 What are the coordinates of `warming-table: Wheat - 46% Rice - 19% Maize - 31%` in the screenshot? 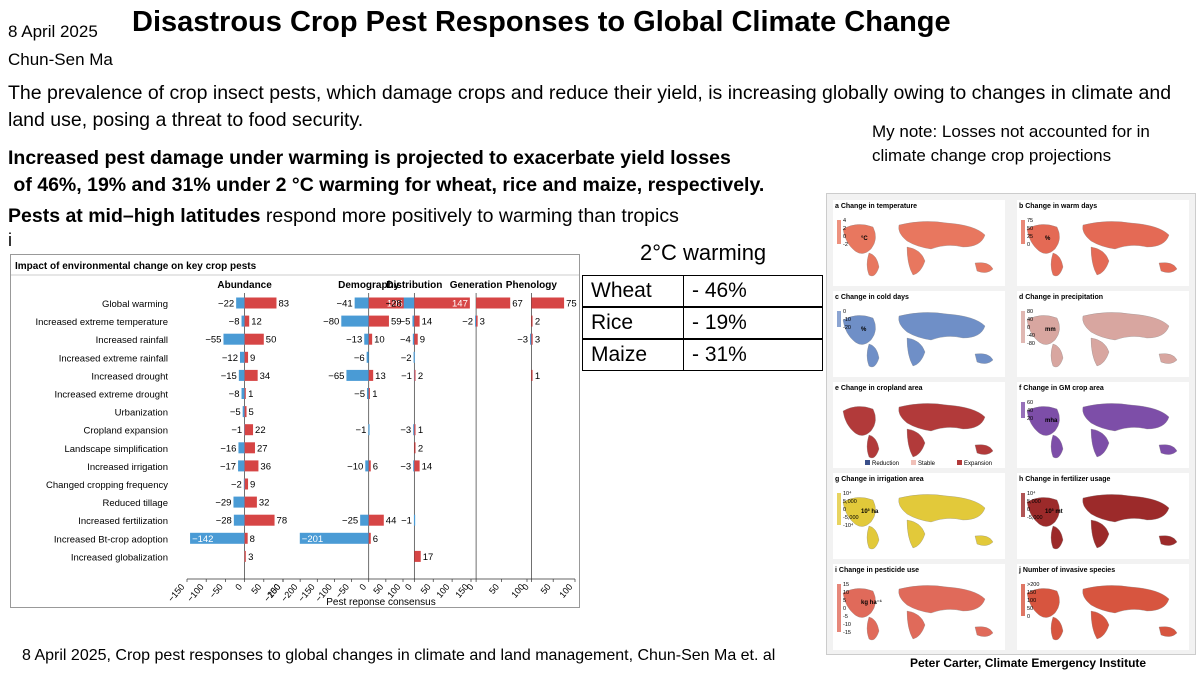 It's located at (702, 323).